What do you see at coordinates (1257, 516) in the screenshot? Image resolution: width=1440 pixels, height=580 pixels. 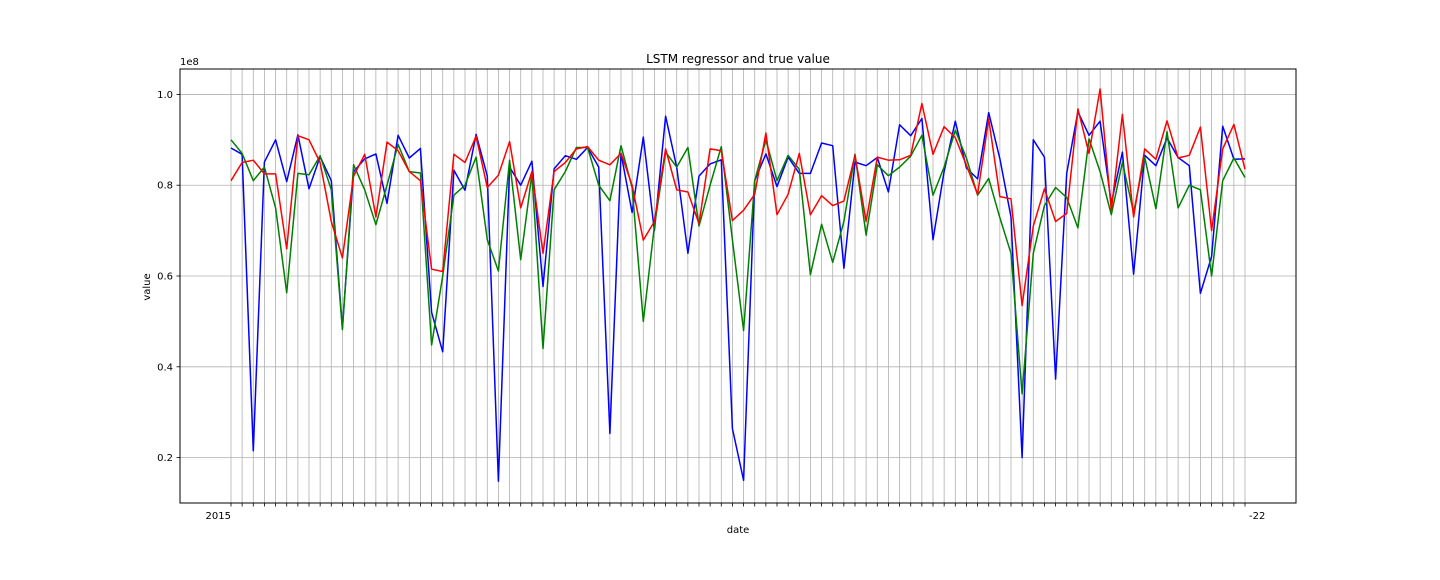 I see `x-tick-label-last: -22` at bounding box center [1257, 516].